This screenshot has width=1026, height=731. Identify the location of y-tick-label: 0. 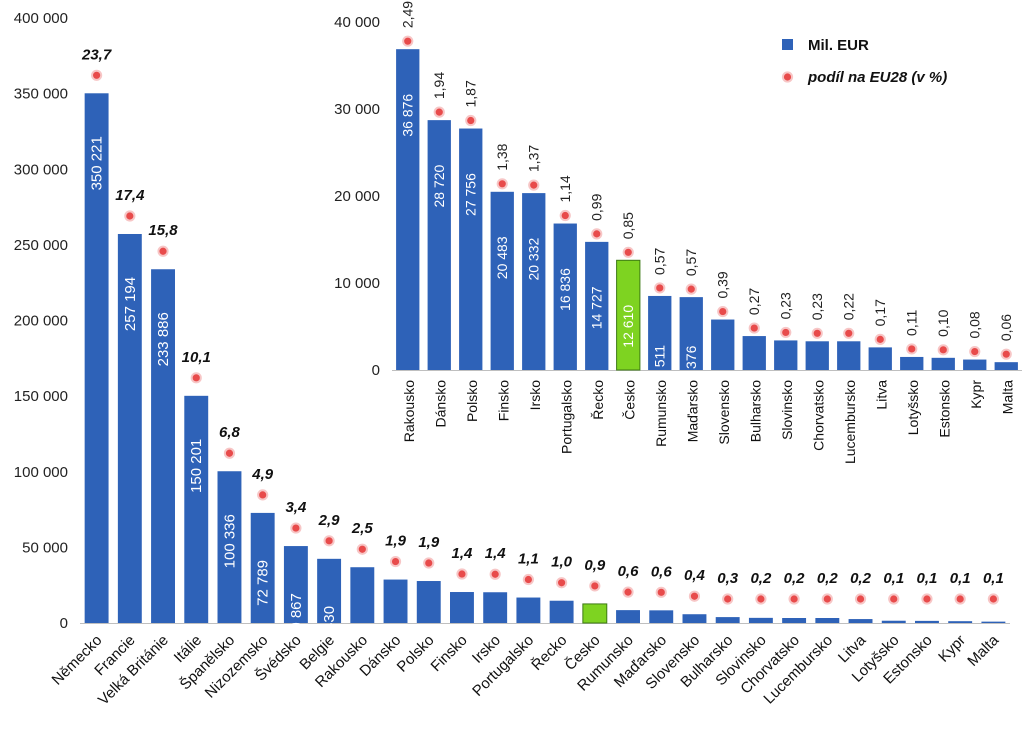
(376, 370).